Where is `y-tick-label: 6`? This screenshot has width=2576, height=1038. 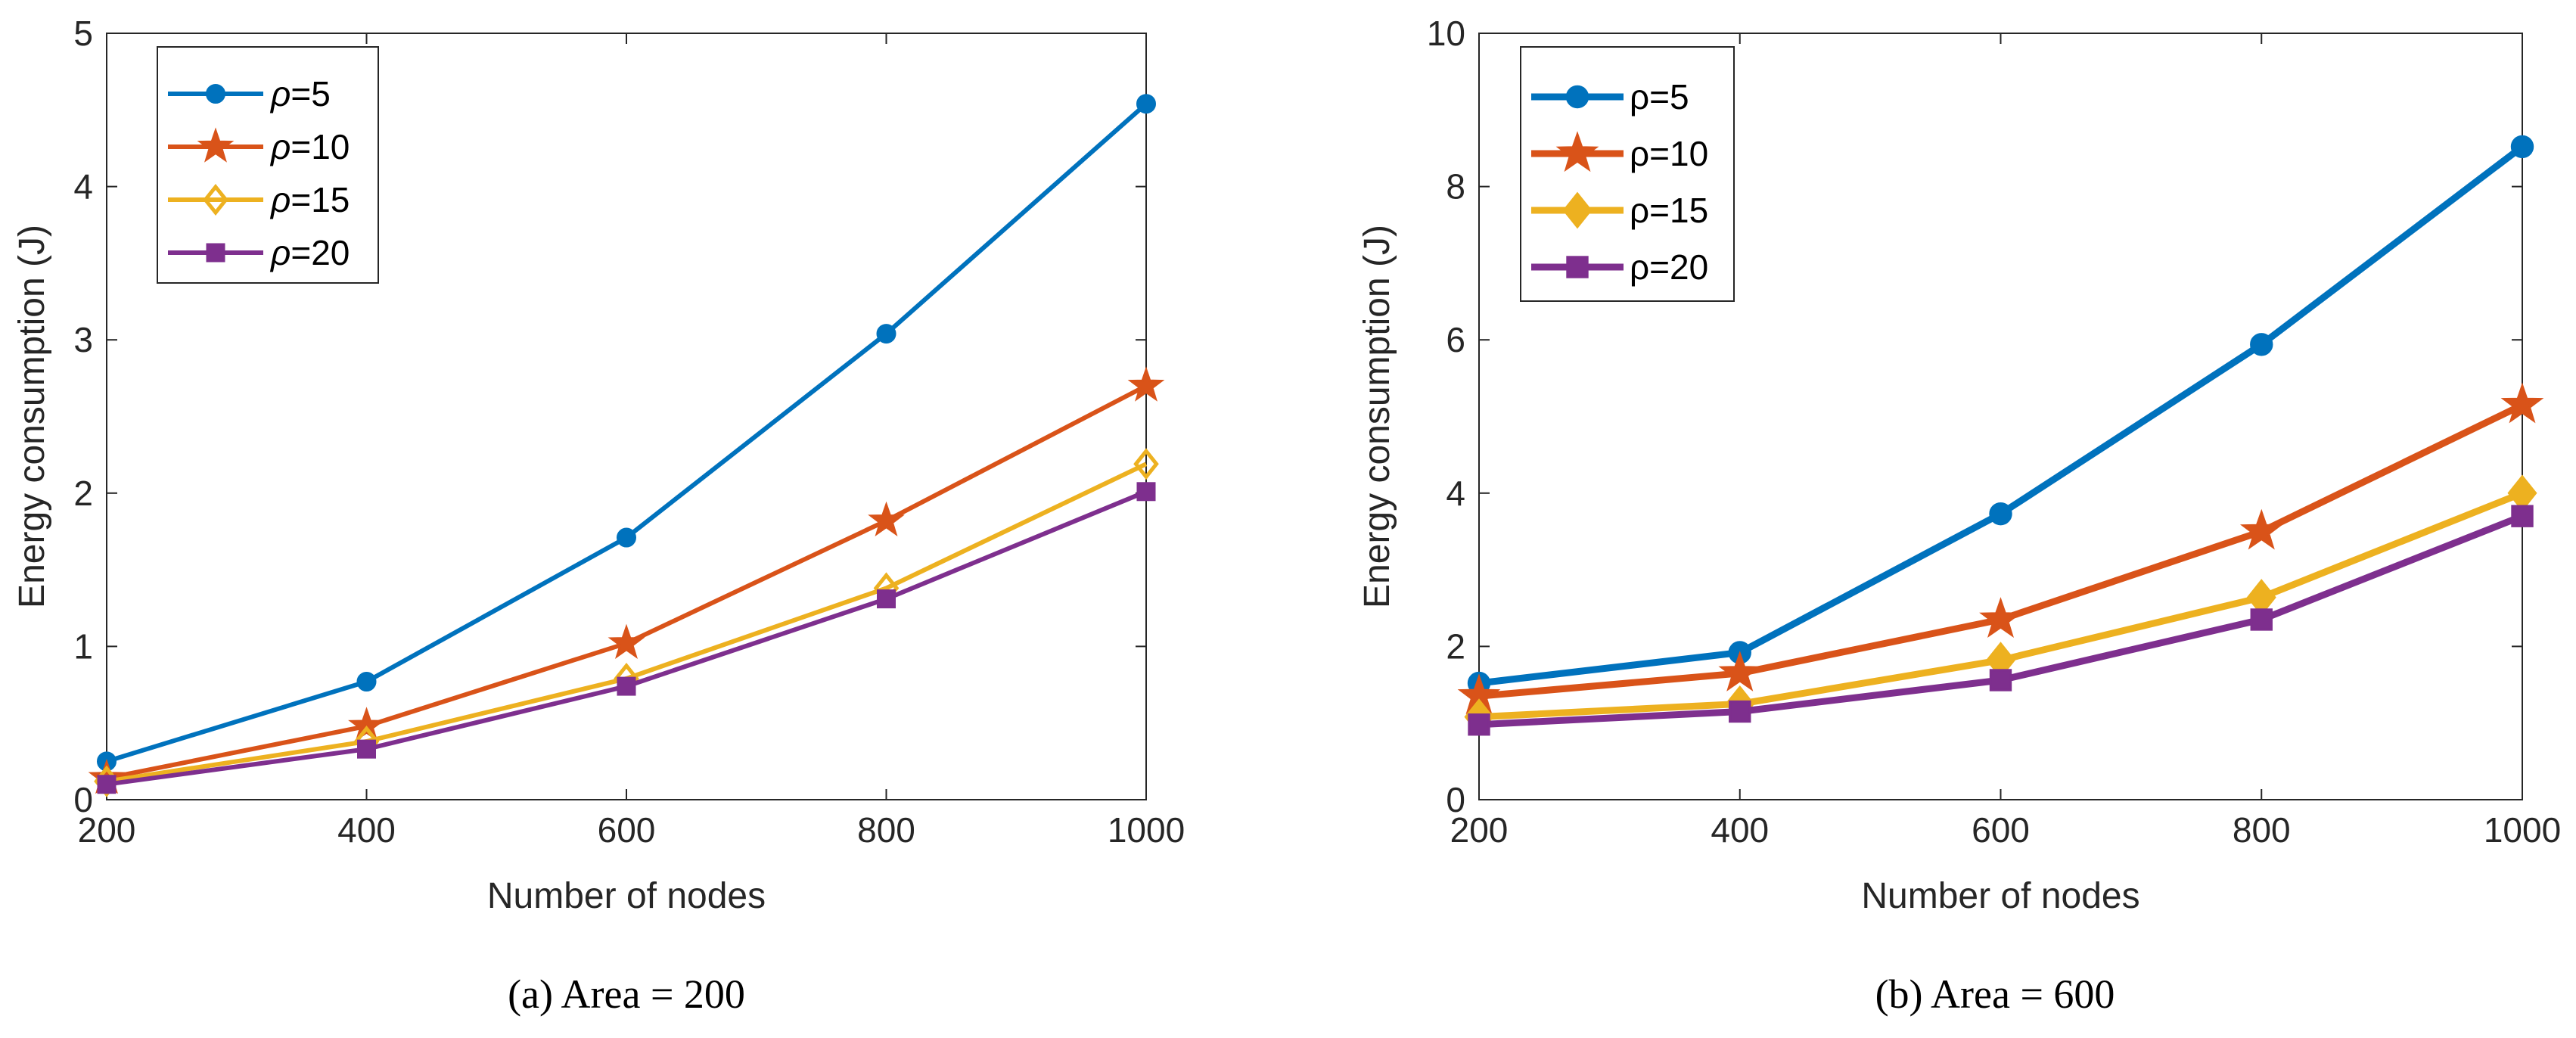 y-tick-label: 6 is located at coordinates (1455, 339).